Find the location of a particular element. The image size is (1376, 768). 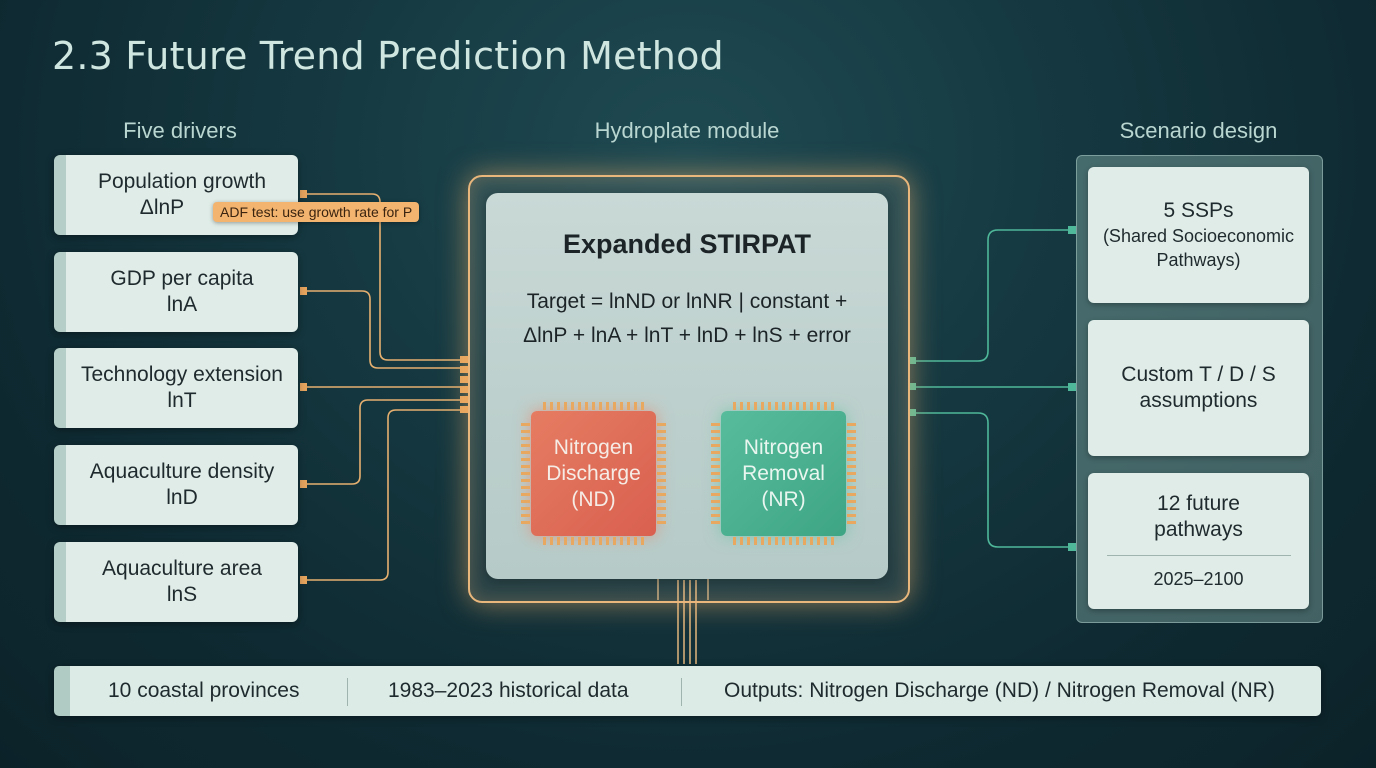

column-title-drivers: Five drivers is located at coordinates (180, 130).